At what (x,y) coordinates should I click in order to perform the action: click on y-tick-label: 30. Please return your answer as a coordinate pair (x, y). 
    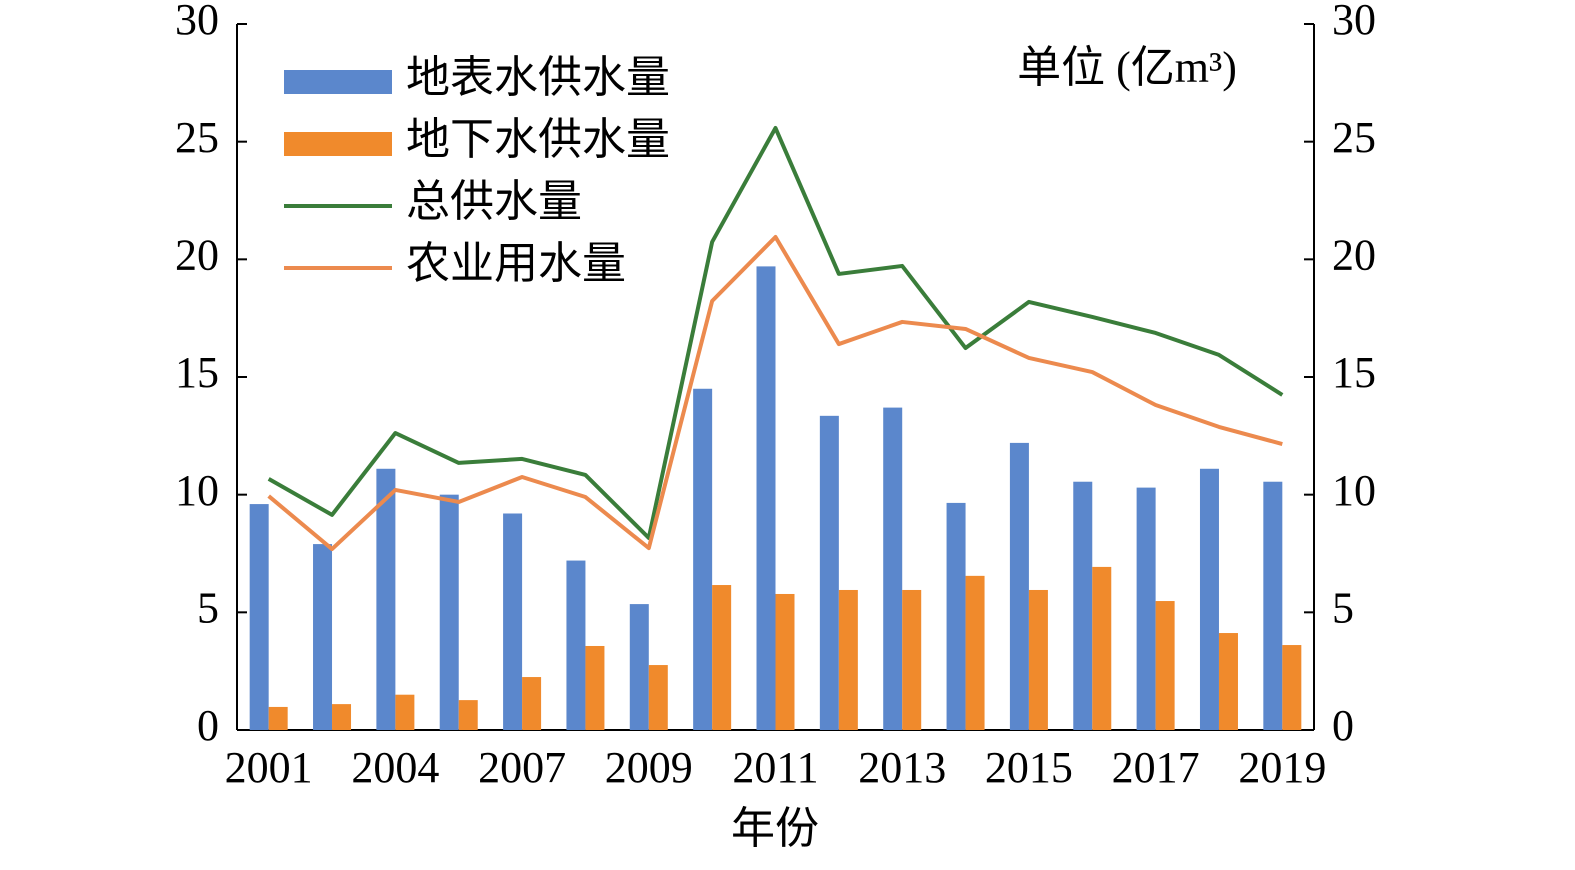
    Looking at the image, I should click on (197, 22).